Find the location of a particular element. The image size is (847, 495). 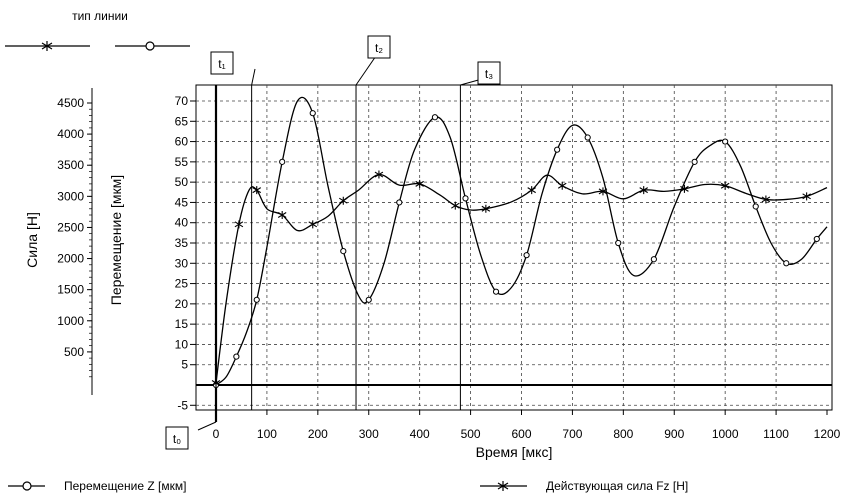

time-tick-label: 600 is located at coordinates (521, 434).